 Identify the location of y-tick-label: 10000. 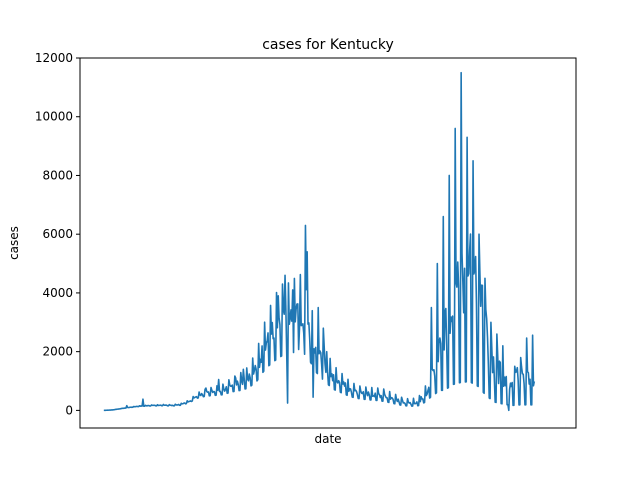
(54, 117).